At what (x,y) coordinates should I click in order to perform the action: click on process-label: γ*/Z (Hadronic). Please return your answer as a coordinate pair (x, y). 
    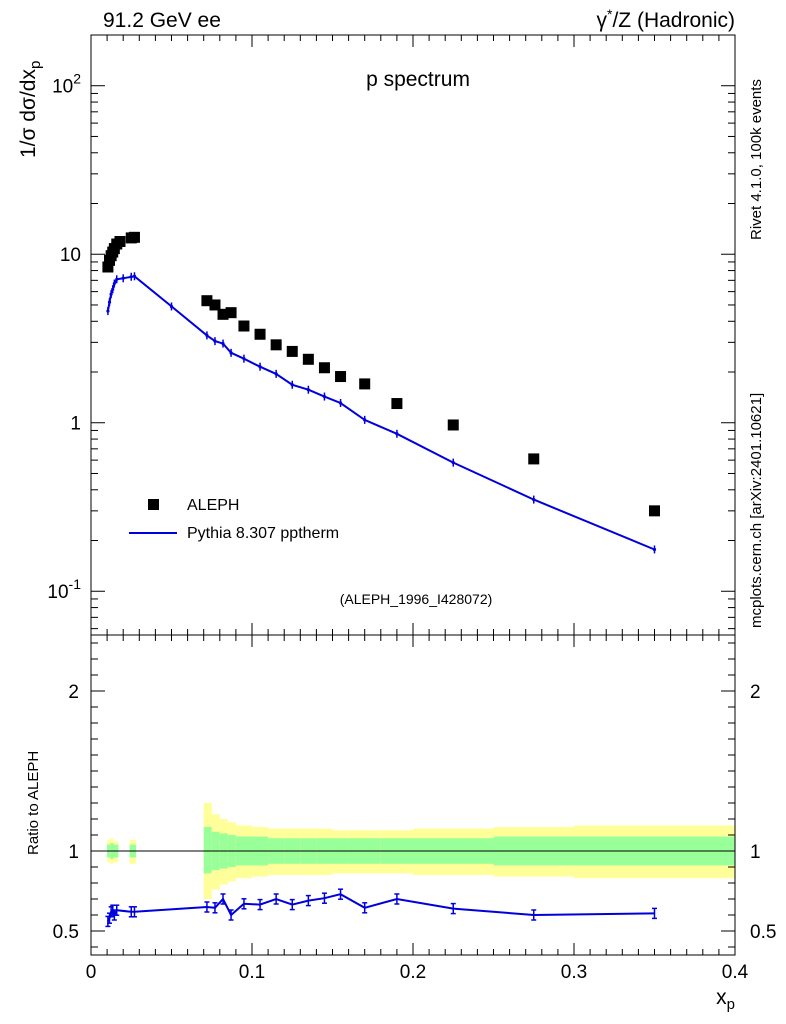
    Looking at the image, I should click on (666, 19).